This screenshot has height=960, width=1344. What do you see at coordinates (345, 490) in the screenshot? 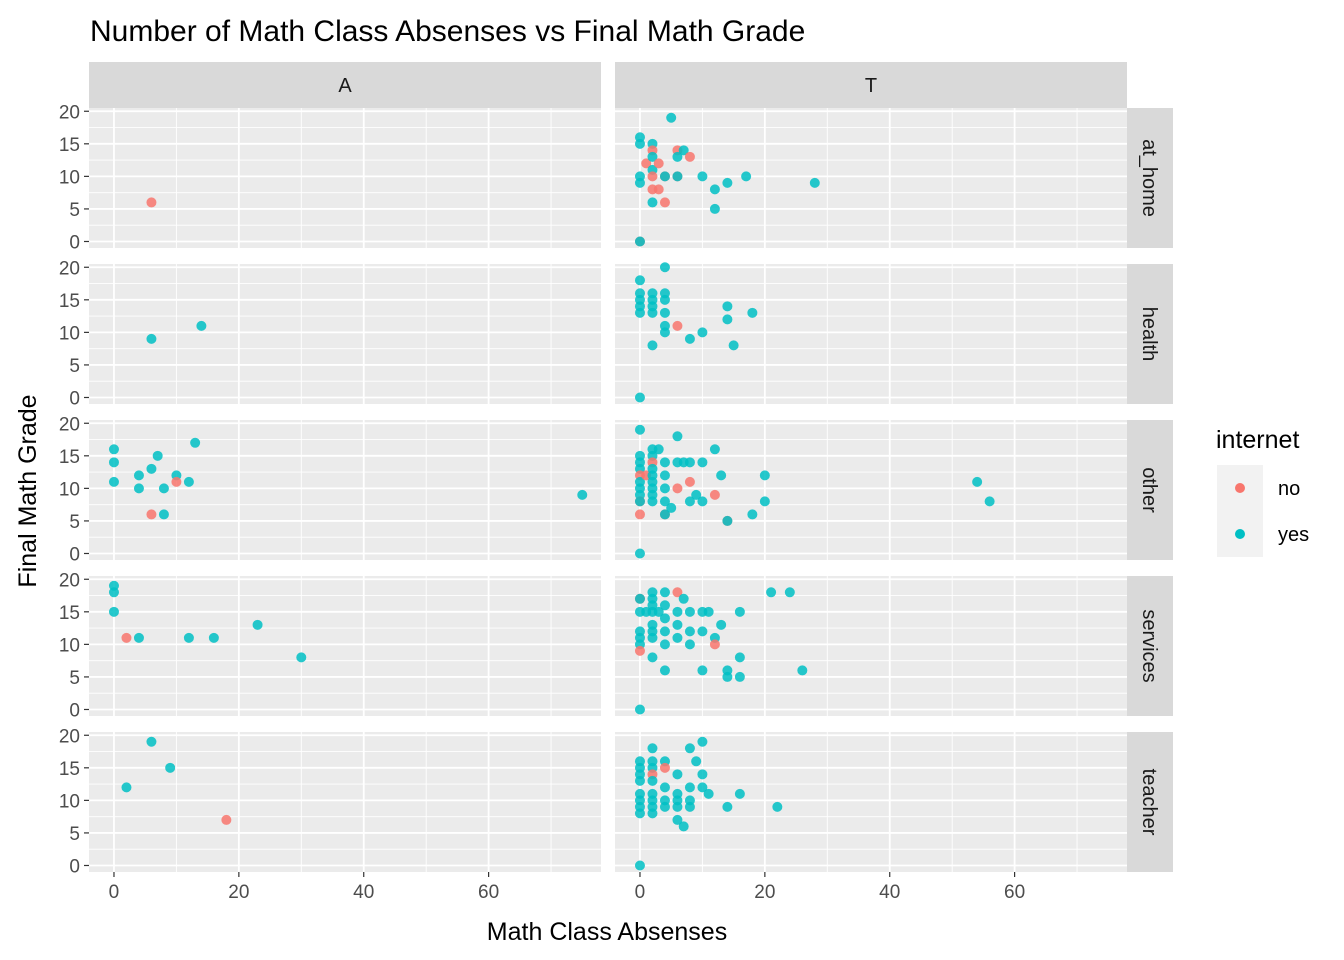
I see `panel-other-A` at bounding box center [345, 490].